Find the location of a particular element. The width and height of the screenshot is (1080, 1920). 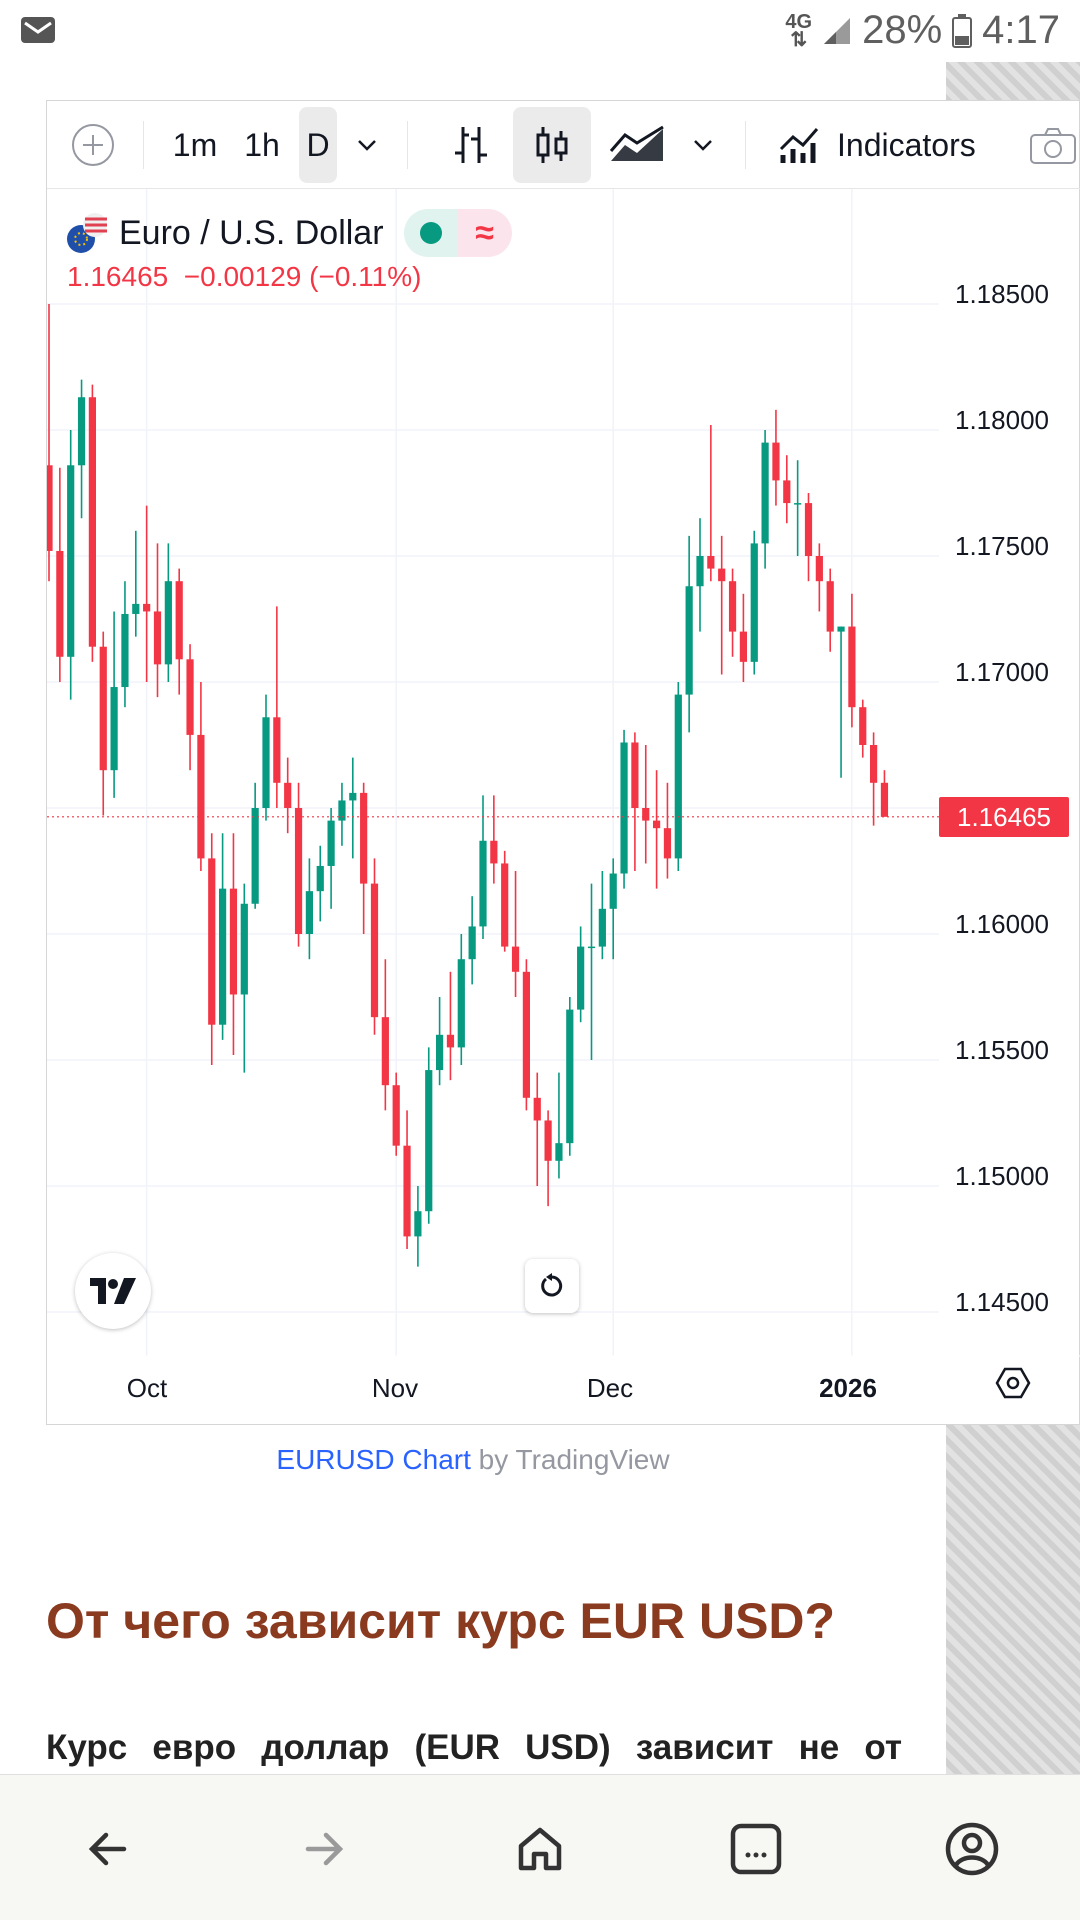

camera-icon is located at coordinates (1053, 146).